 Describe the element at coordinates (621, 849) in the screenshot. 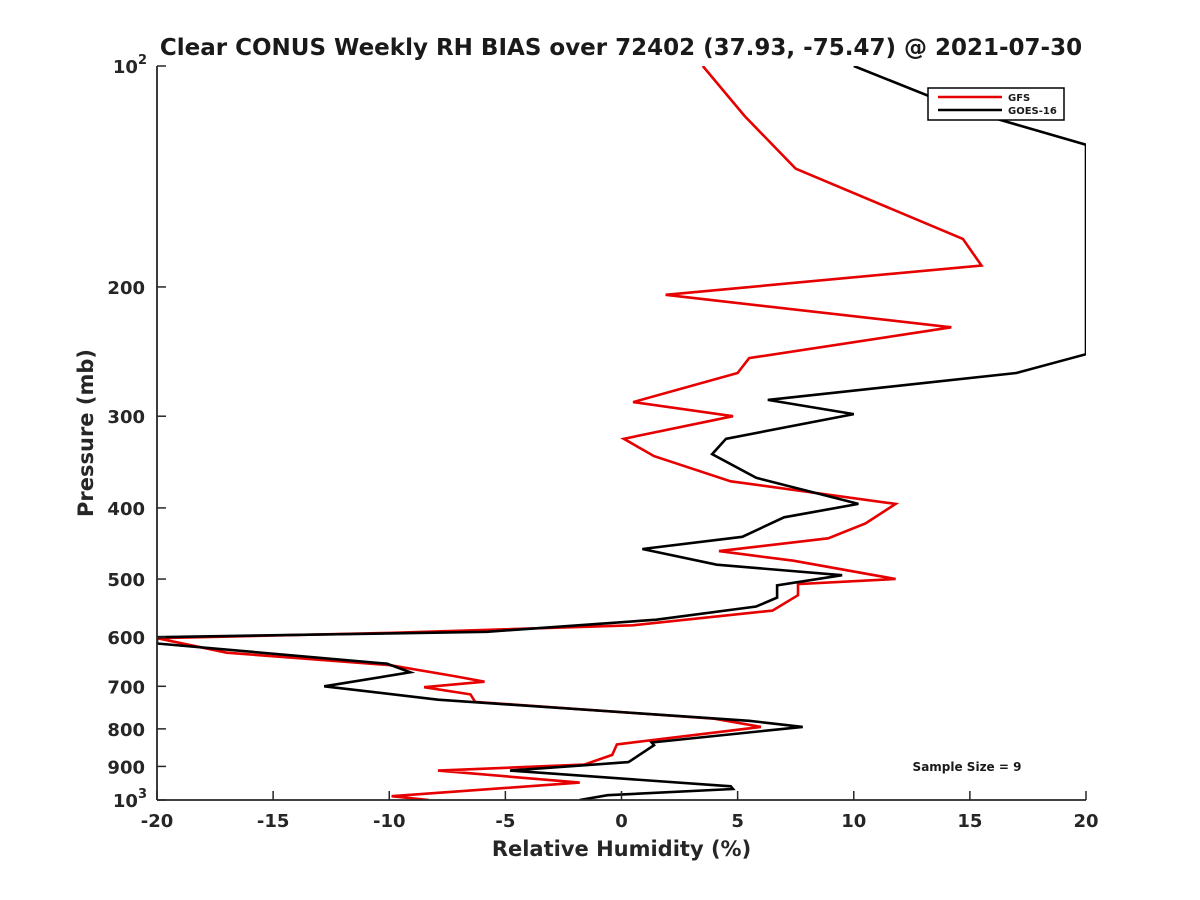

I see `x-axis-label: Relative Humidity (%)` at that location.